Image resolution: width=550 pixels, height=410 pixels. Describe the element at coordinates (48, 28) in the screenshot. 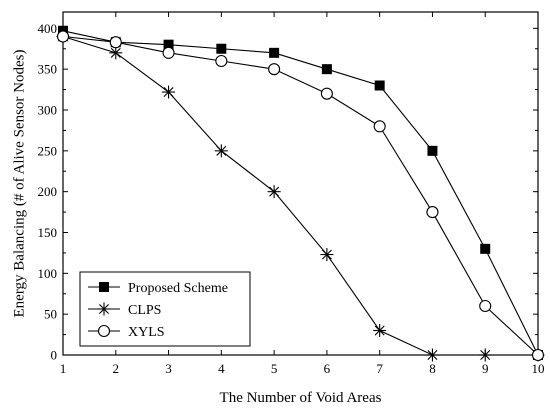

I see `y-tick-label: 400` at that location.